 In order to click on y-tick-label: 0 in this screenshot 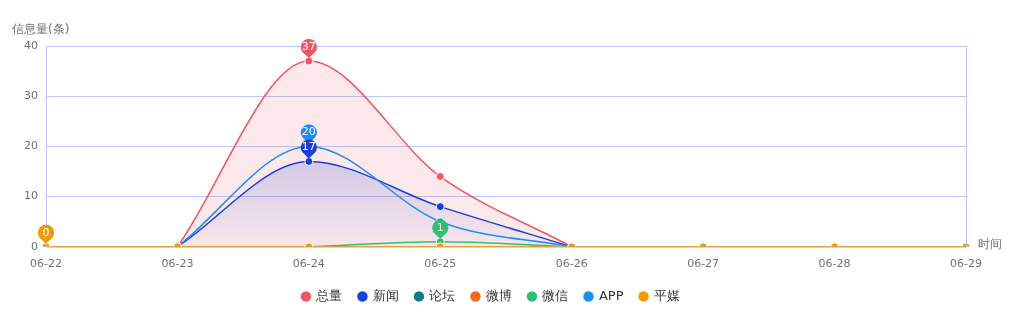, I will do `click(34, 246)`.